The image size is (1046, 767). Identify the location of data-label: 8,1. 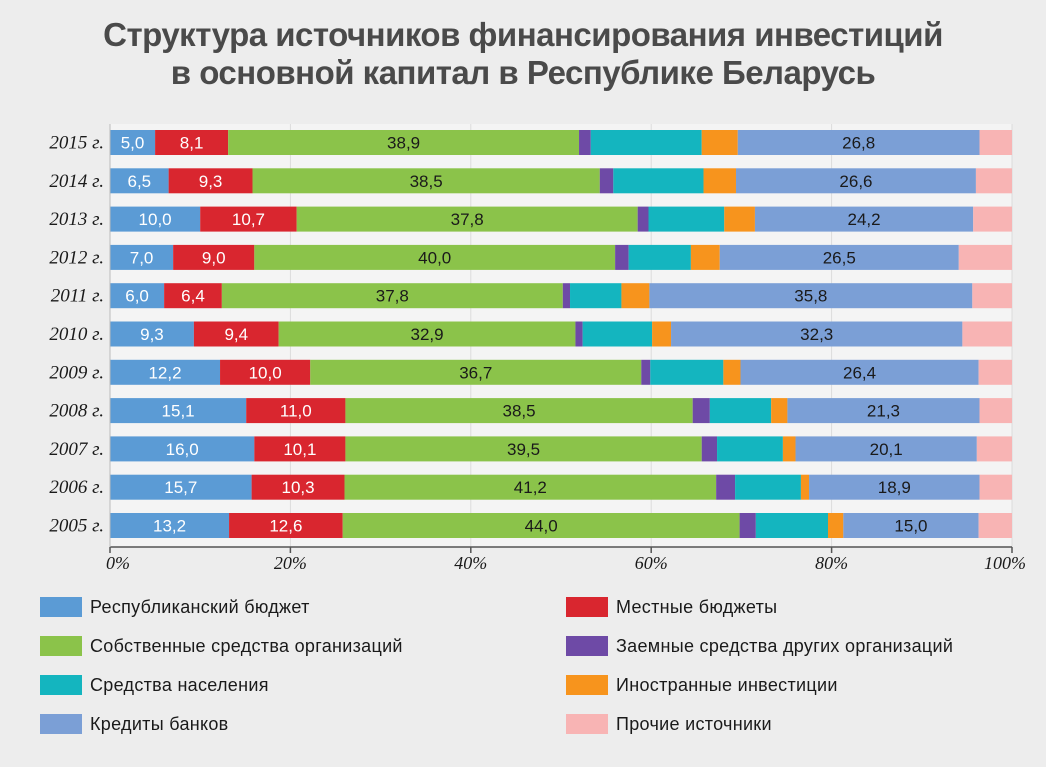
(192, 143).